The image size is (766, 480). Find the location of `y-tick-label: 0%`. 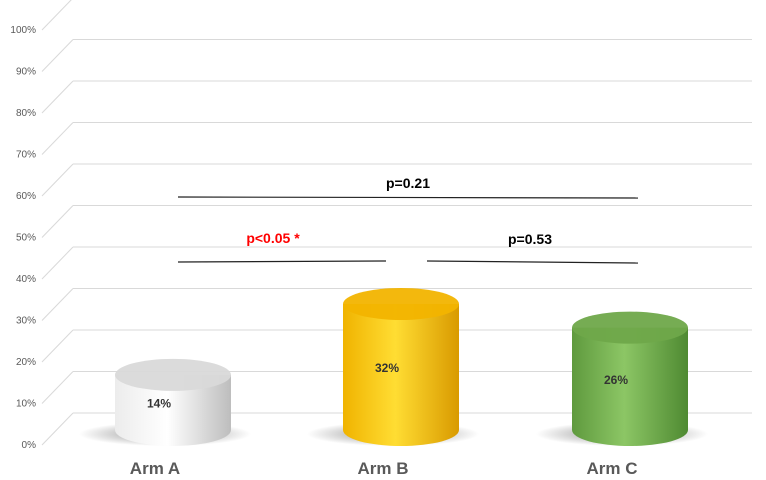

y-tick-label: 0% is located at coordinates (29, 445).